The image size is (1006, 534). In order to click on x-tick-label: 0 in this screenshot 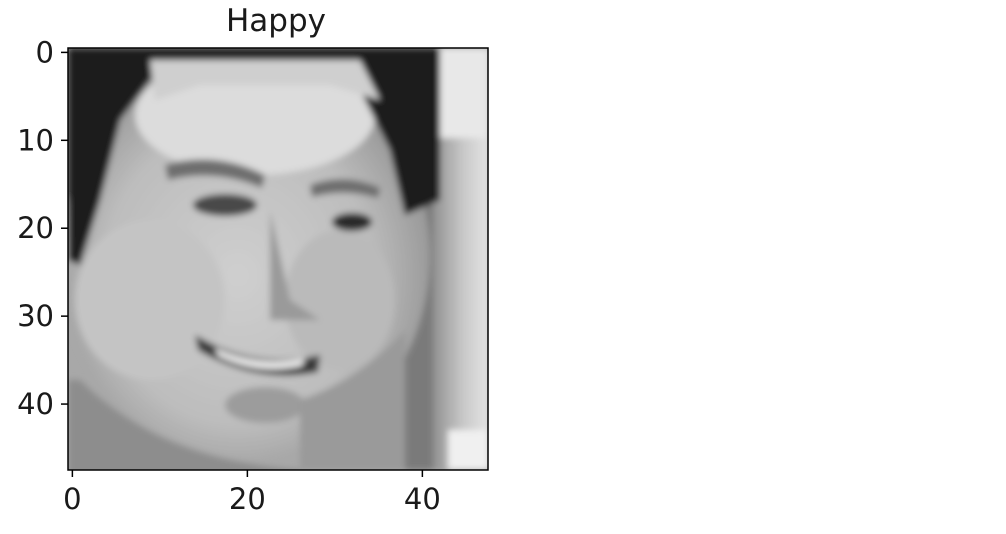, I will do `click(72, 499)`.